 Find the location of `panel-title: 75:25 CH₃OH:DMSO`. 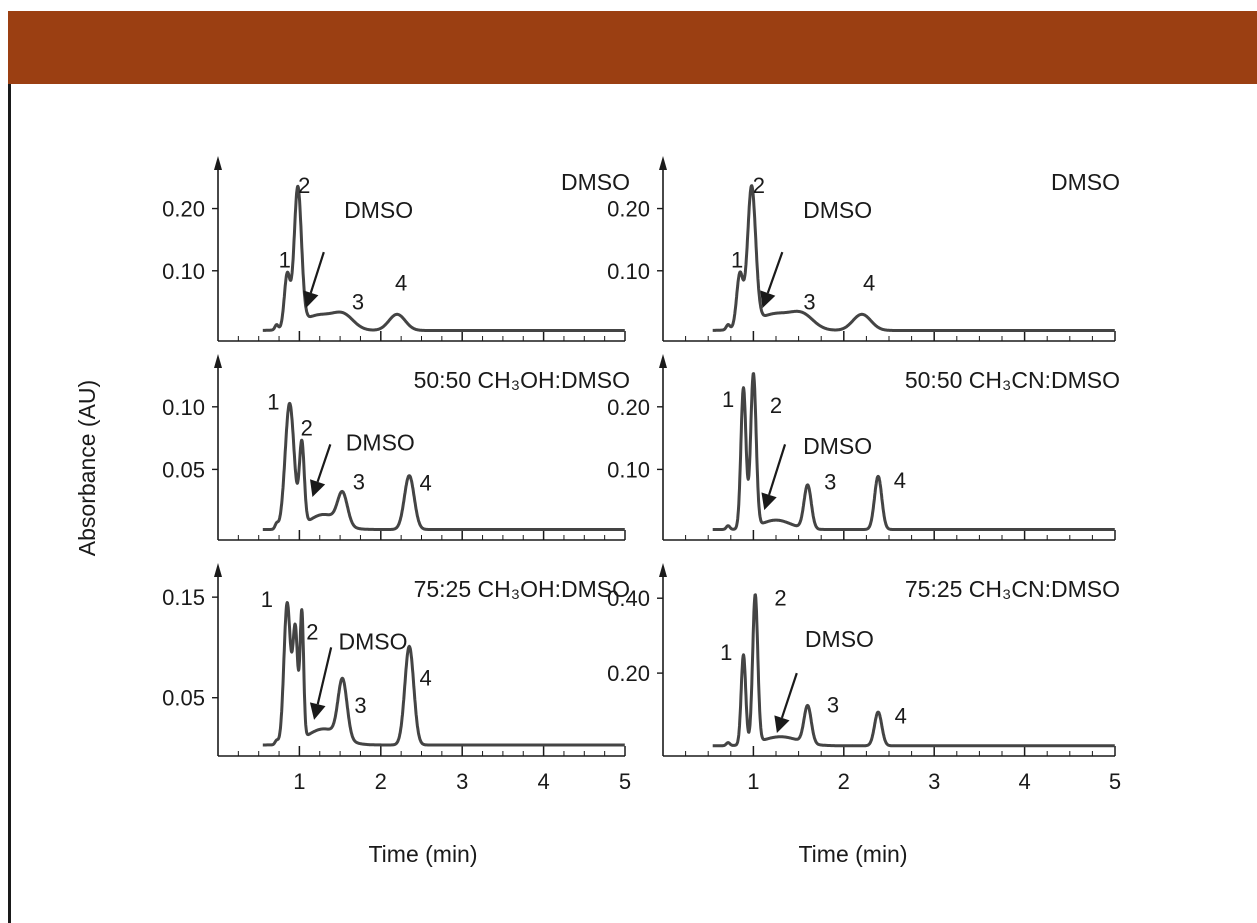

panel-title: 75:25 CH₃OH:DMSO is located at coordinates (522, 589).